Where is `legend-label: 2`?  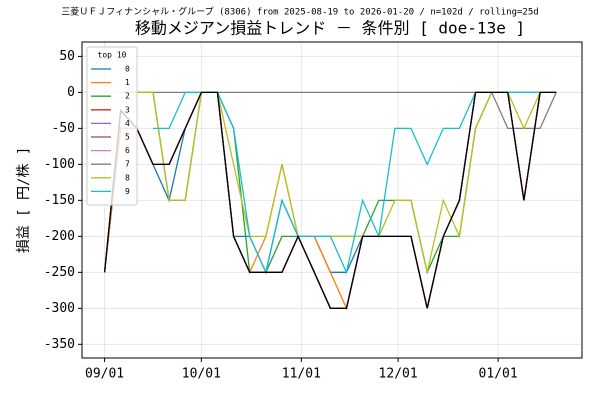 legend-label: 2 is located at coordinates (127, 96).